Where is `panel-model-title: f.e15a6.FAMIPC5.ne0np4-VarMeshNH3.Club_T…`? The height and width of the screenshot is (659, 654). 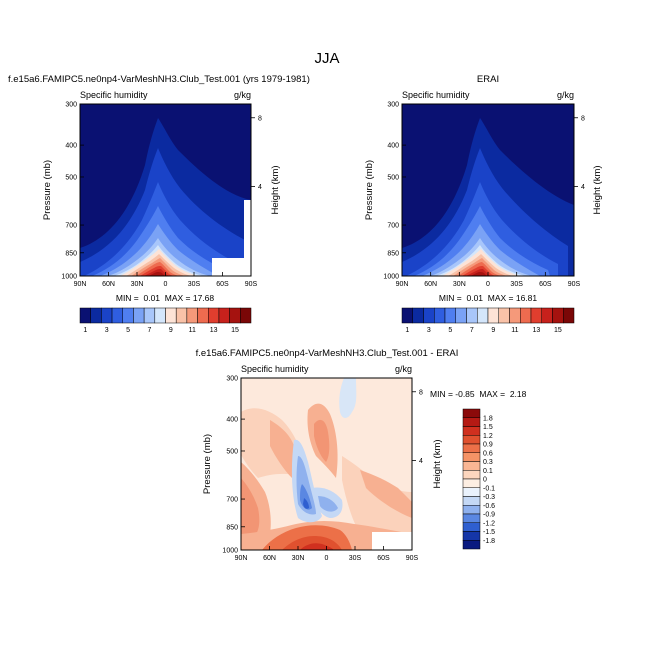 panel-model-title: f.e15a6.FAMIPC5.ne0np4-VarMeshNH3.Club_T… is located at coordinates (159, 79).